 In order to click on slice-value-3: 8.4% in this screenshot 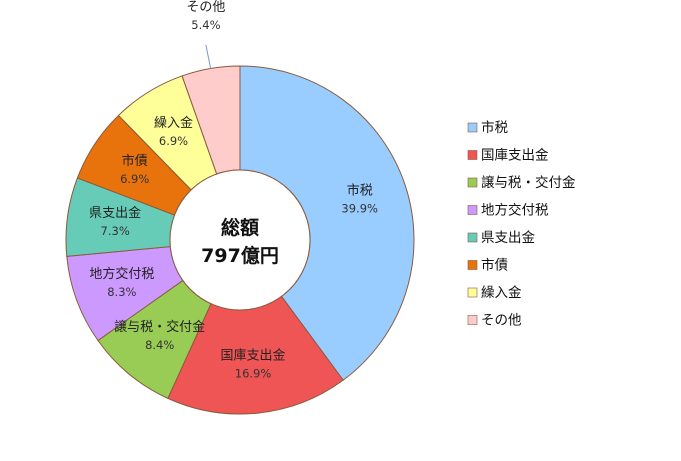, I will do `click(159, 345)`.